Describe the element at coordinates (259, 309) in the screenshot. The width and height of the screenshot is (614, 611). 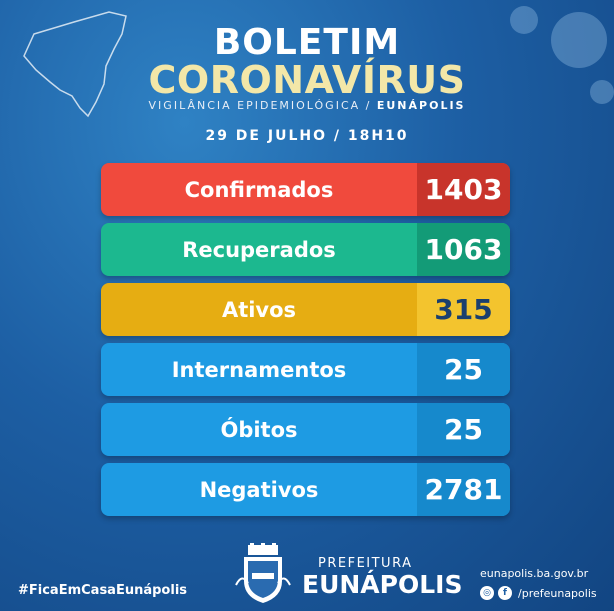
I see `stat-label: Ativos` at that location.